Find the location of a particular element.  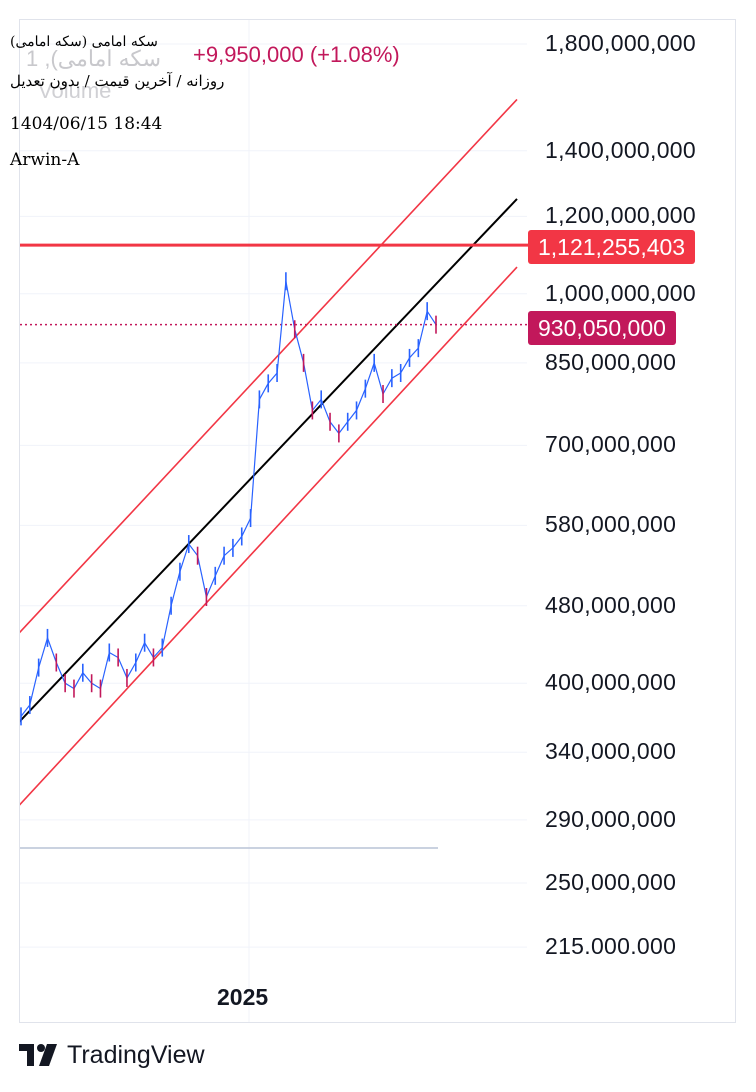

y-tick-label: 1,200,000,000 is located at coordinates (620, 215).